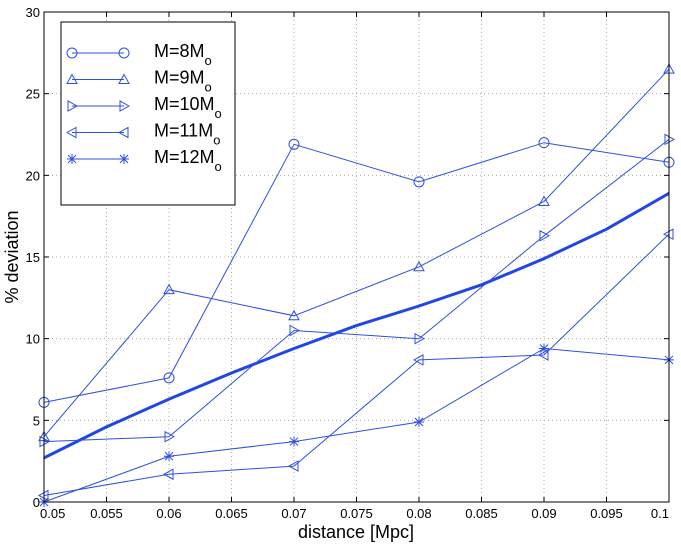 The width and height of the screenshot is (681, 545). I want to click on x-tick-label: 0.085, so click(481, 513).